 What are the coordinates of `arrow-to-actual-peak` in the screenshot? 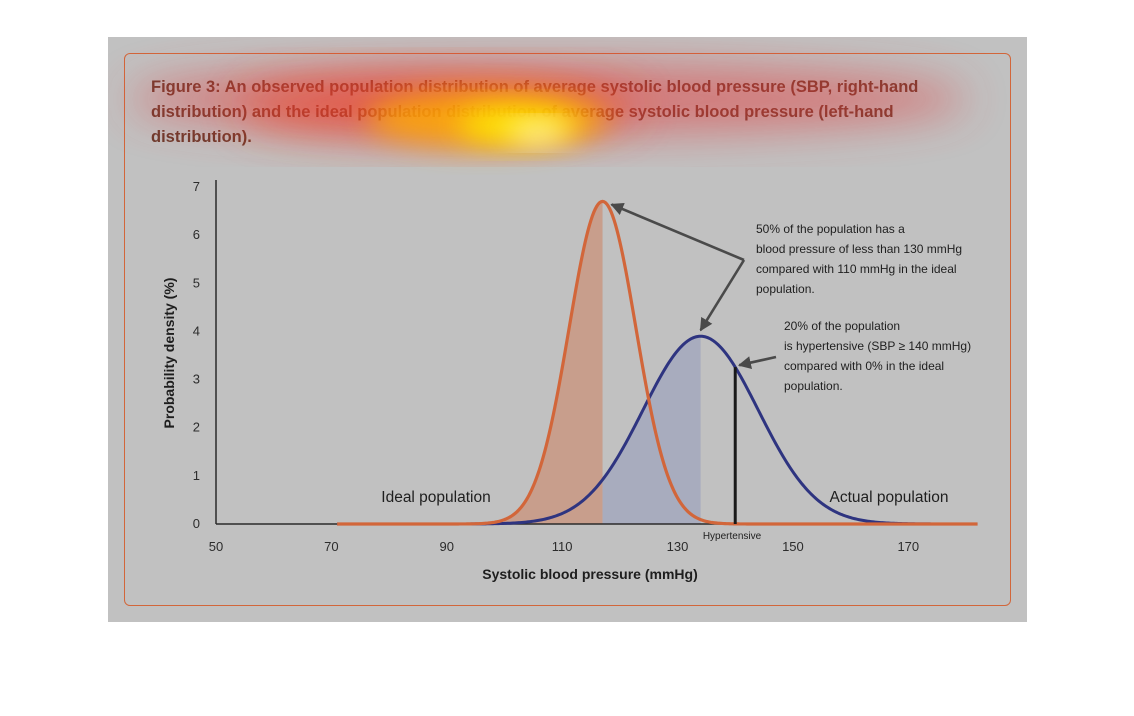 It's located at (722, 295).